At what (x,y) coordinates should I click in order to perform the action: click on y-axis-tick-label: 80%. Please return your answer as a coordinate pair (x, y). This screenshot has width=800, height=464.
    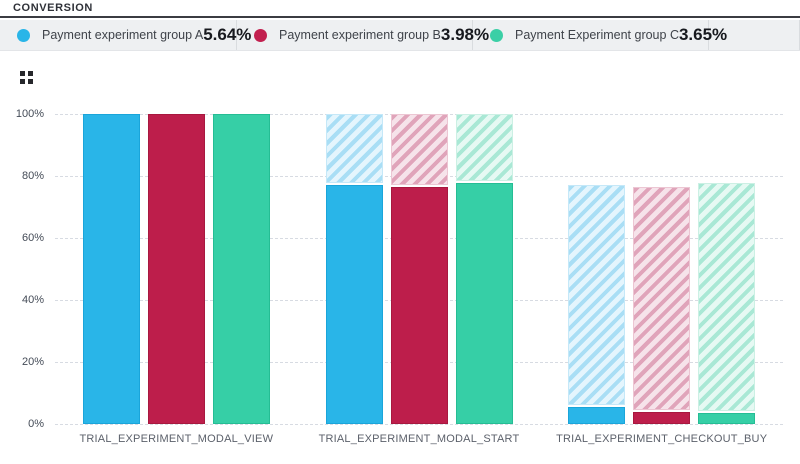
    Looking at the image, I should click on (32, 176).